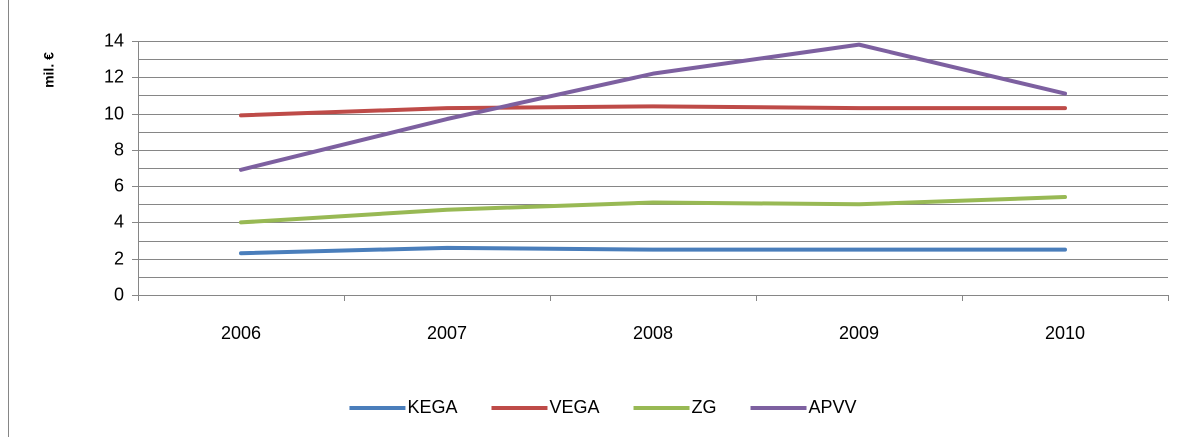  I want to click on y-tick-label: 10, so click(114, 113).